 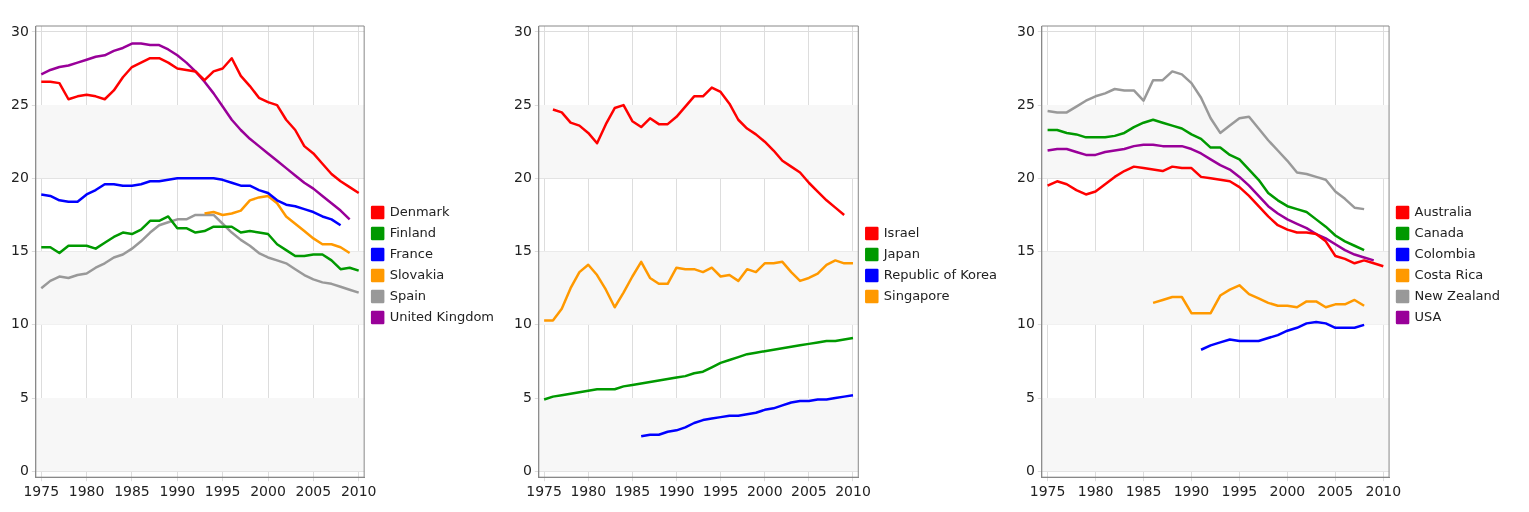 What do you see at coordinates (1428, 316) in the screenshot?
I see `legend-label: USA` at bounding box center [1428, 316].